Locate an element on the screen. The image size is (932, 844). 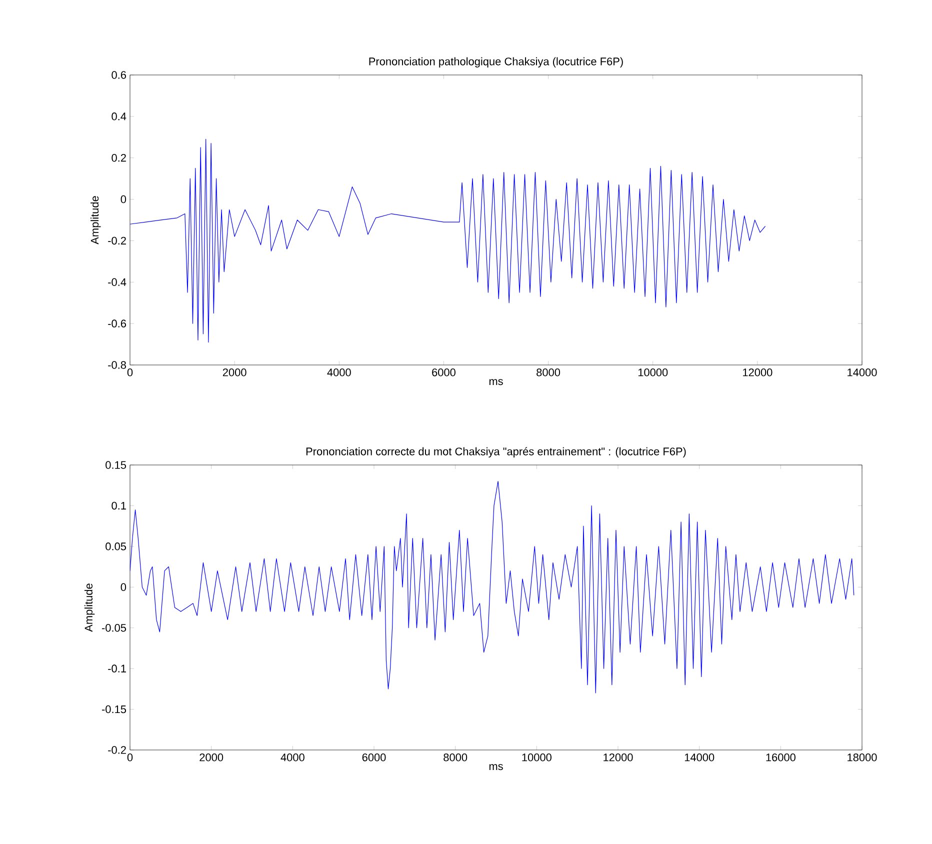
y-tick-label: 0.05 is located at coordinates (116, 546).